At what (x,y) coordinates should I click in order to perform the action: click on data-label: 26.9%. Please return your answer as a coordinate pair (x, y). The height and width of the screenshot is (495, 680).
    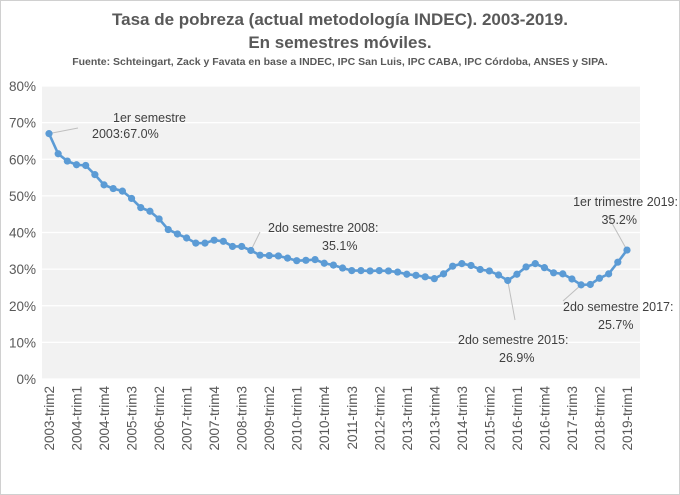
    Looking at the image, I should click on (516, 358).